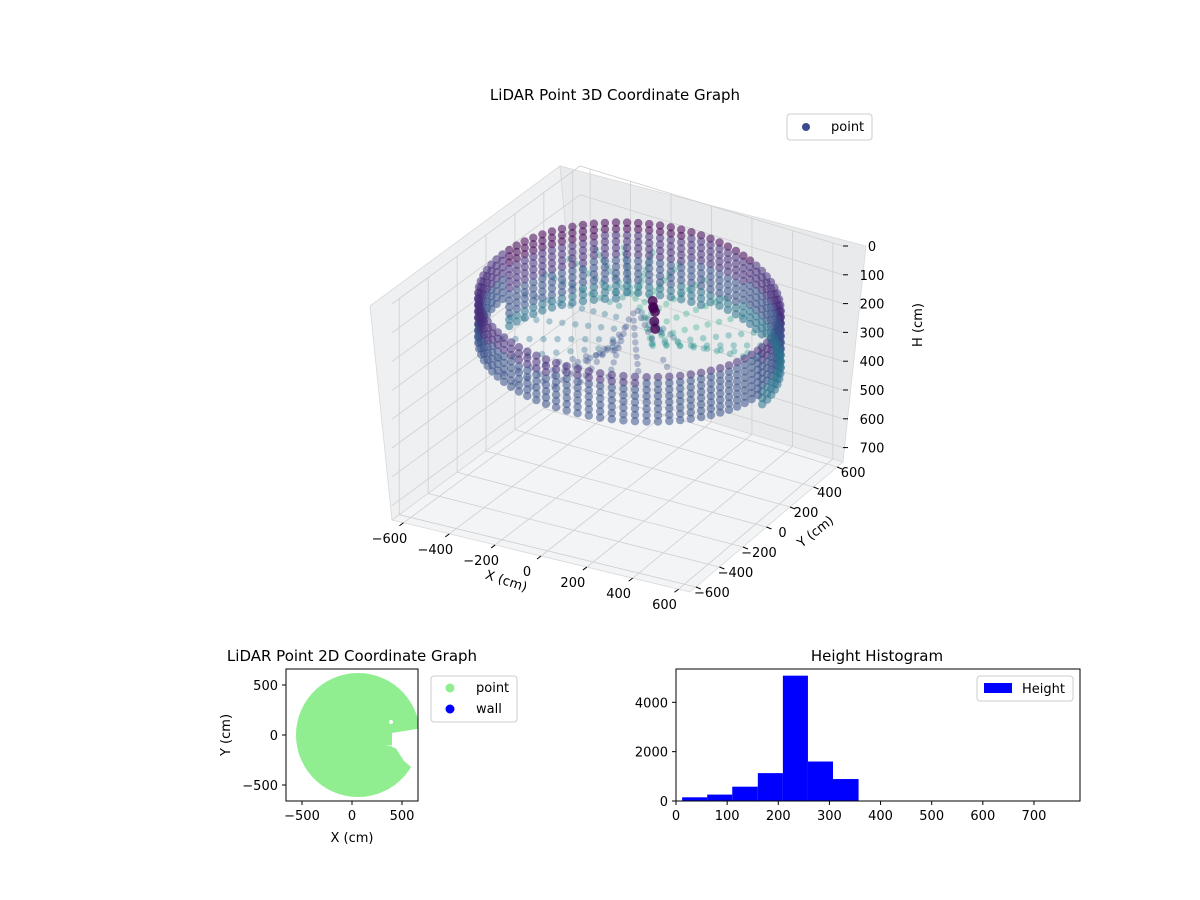 This screenshot has height=900, width=1200. Describe the element at coordinates (982, 816) in the screenshot. I see `x-tick-label: 600` at that location.